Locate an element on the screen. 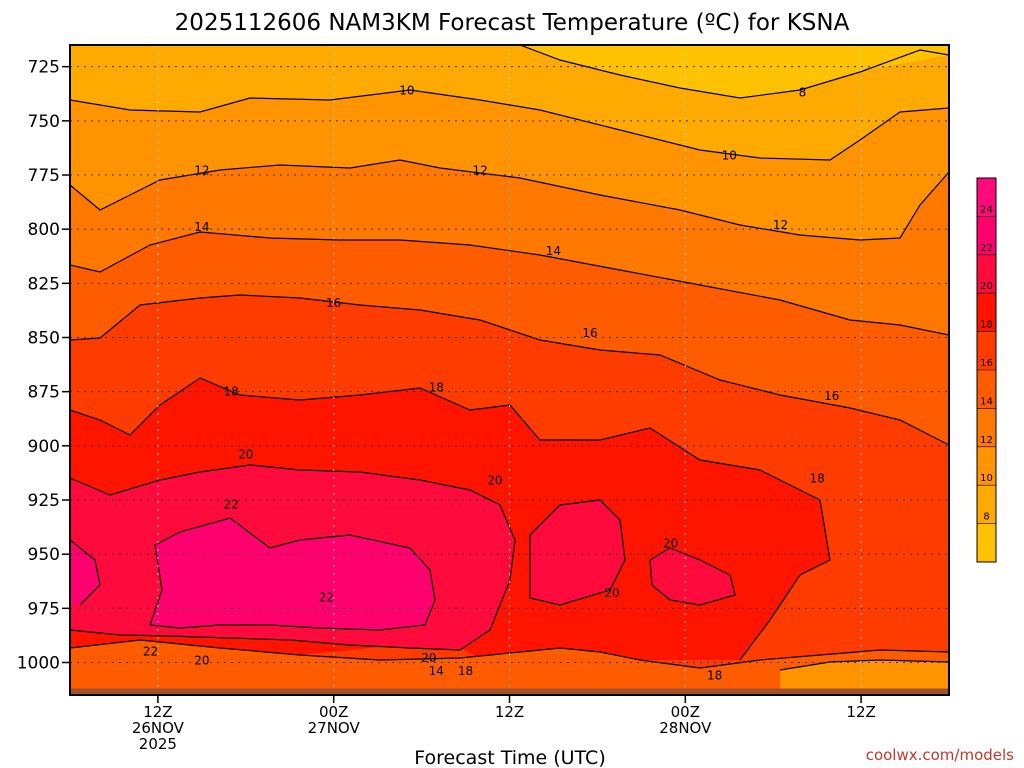  y-tick-label: 725 is located at coordinates (44, 68).